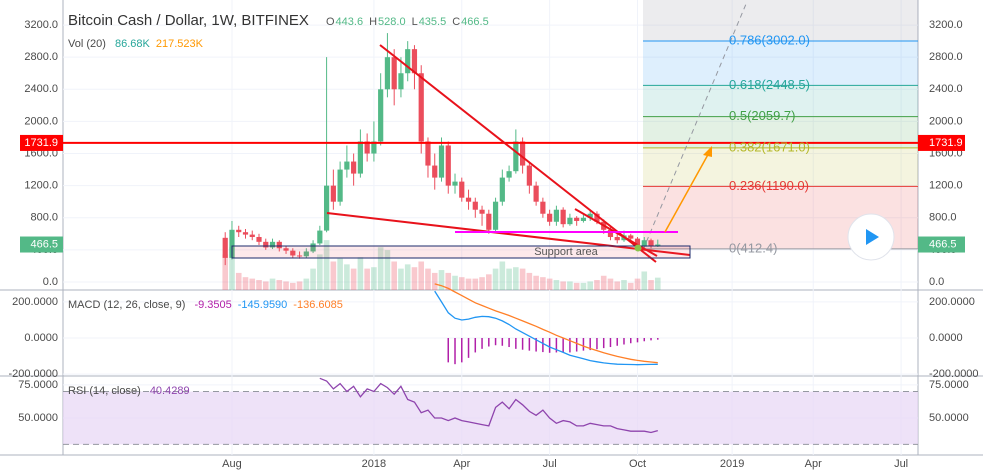 This screenshot has width=983, height=475. Describe the element at coordinates (732, 464) in the screenshot. I see `x-tick-label: 2019` at that location.